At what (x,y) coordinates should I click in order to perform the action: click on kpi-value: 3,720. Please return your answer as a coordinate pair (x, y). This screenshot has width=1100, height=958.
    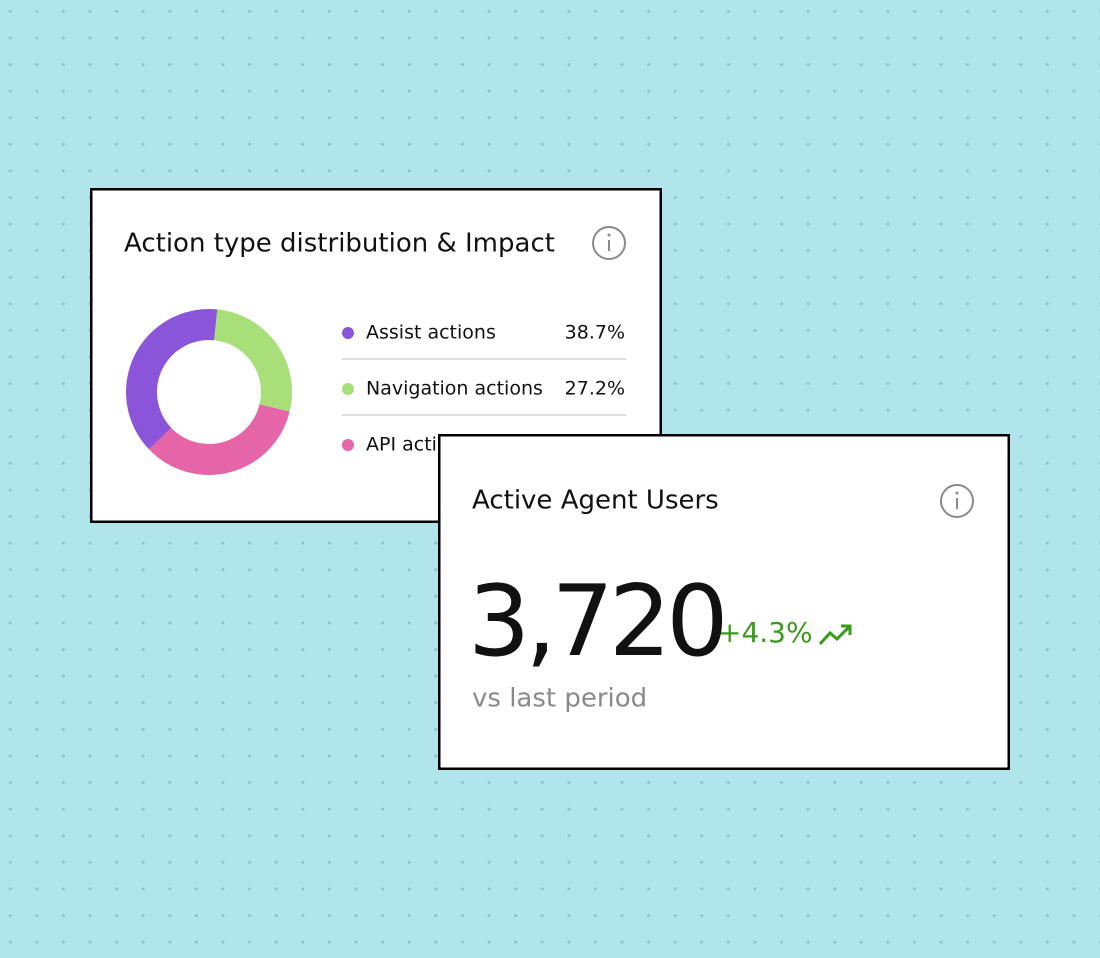
    Looking at the image, I should click on (596, 622).